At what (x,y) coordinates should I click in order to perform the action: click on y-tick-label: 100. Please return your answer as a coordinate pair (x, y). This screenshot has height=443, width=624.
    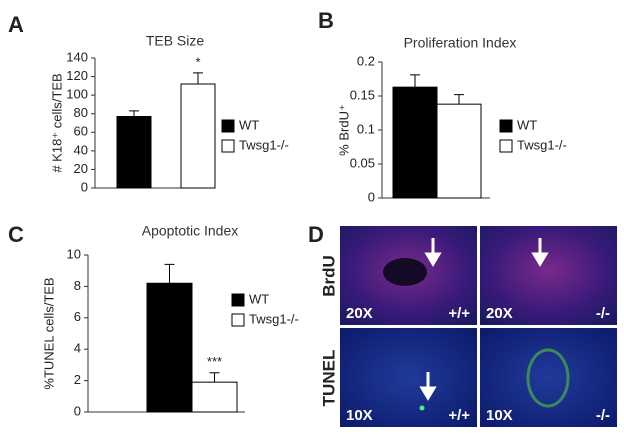
    Looking at the image, I should click on (77, 94).